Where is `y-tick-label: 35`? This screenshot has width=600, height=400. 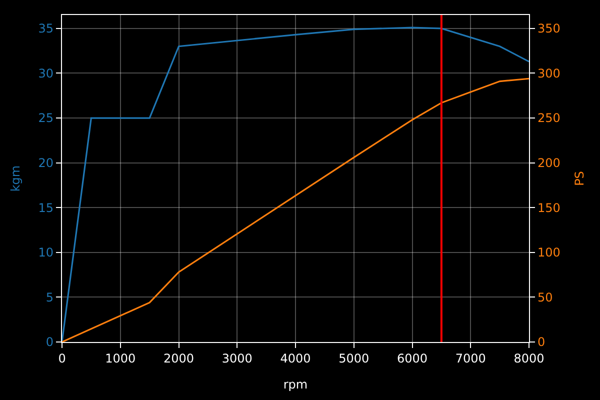
y-tick-label: 35 is located at coordinates (46, 29).